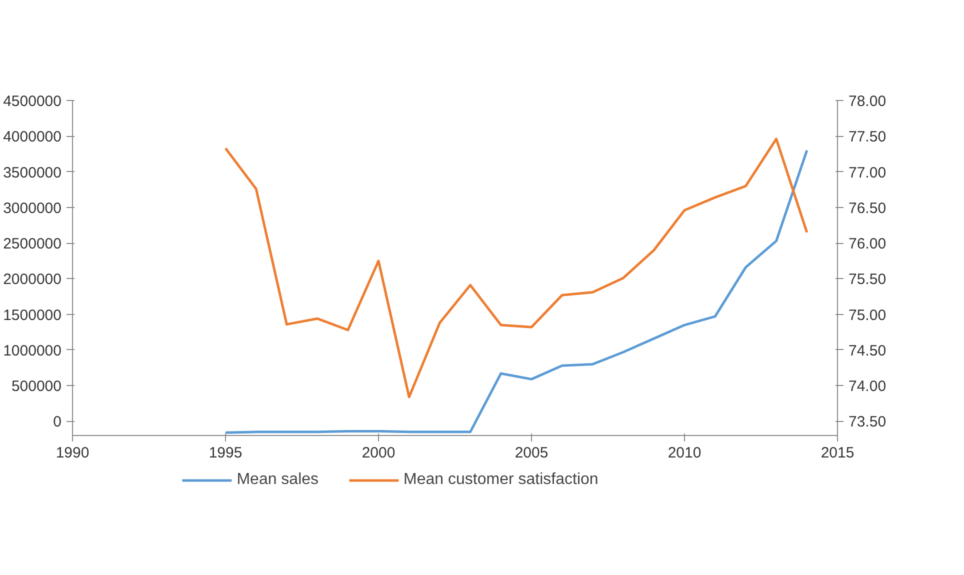 The width and height of the screenshot is (964, 575). What do you see at coordinates (32, 137) in the screenshot?
I see `y-tick-label: 4000000` at bounding box center [32, 137].